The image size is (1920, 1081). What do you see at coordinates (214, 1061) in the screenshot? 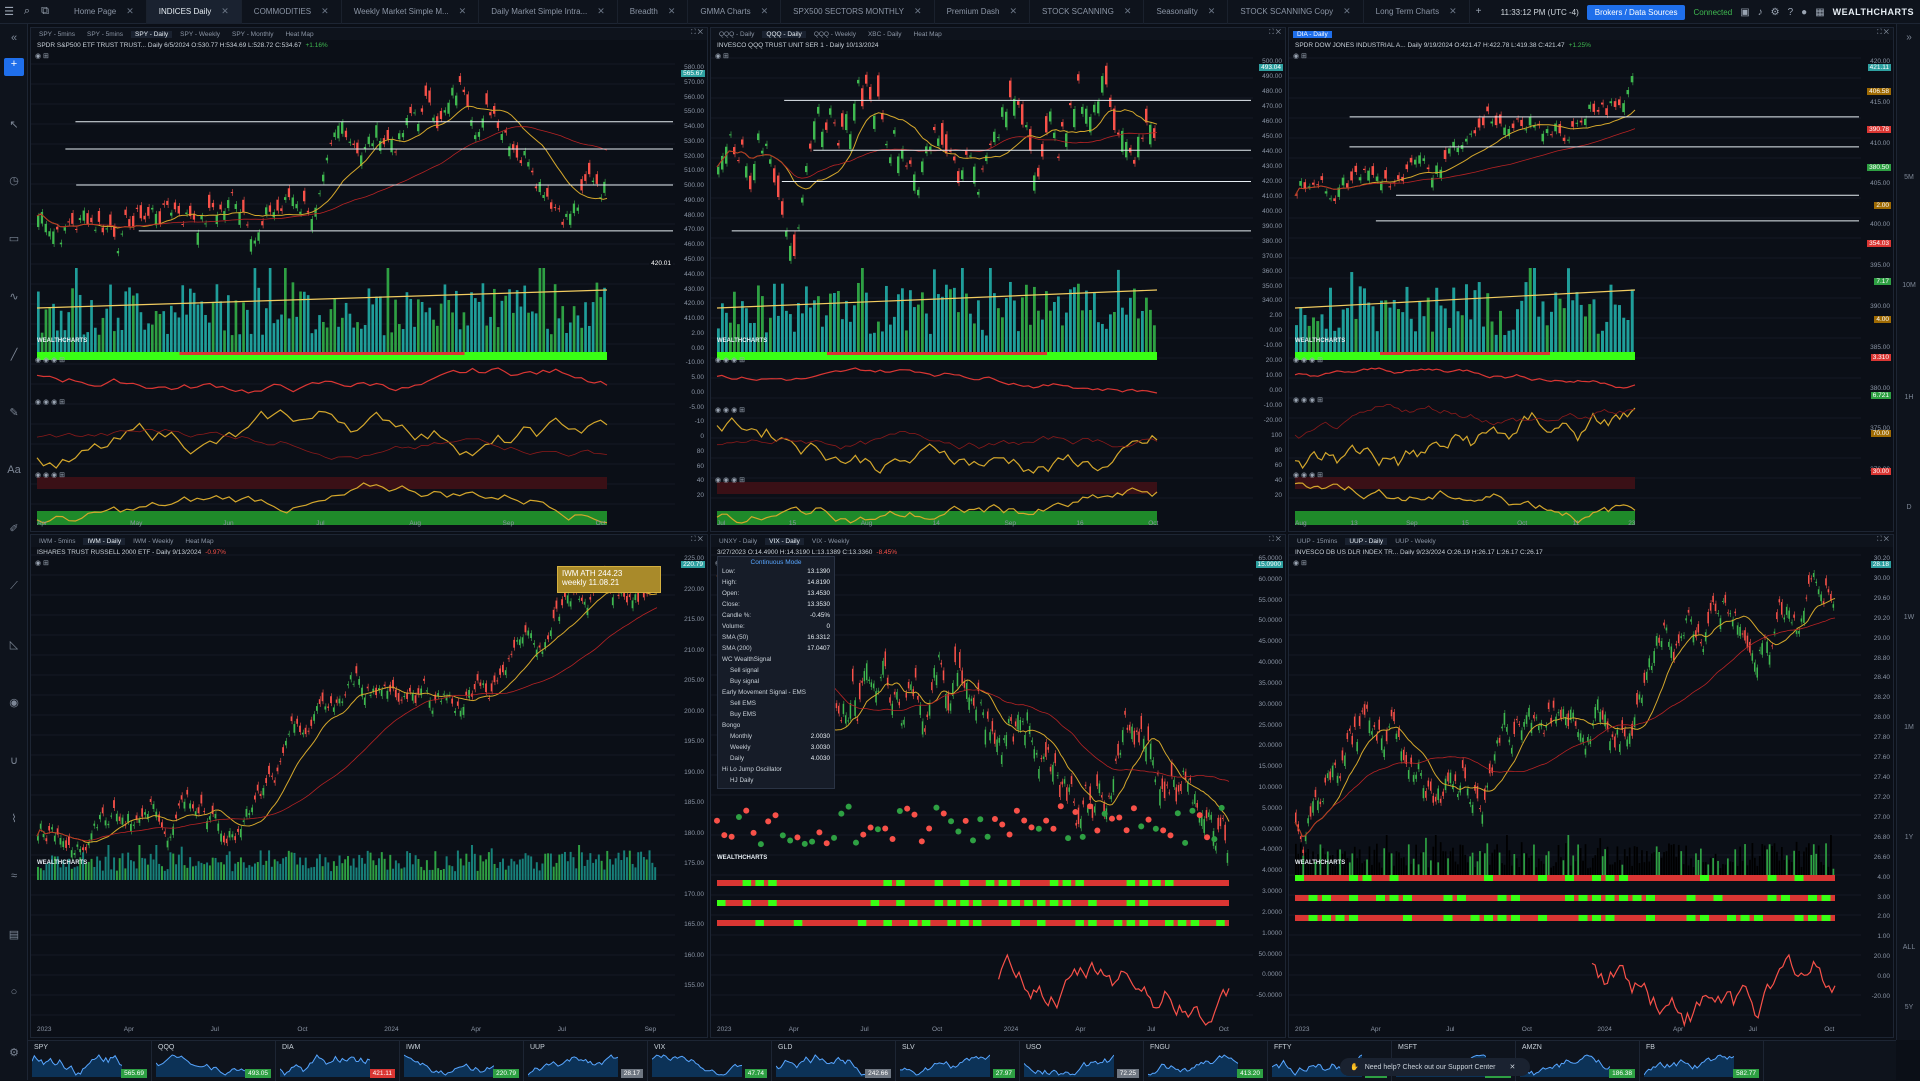
I see `watchlist-card: QQQ 493.05` at bounding box center [214, 1061].